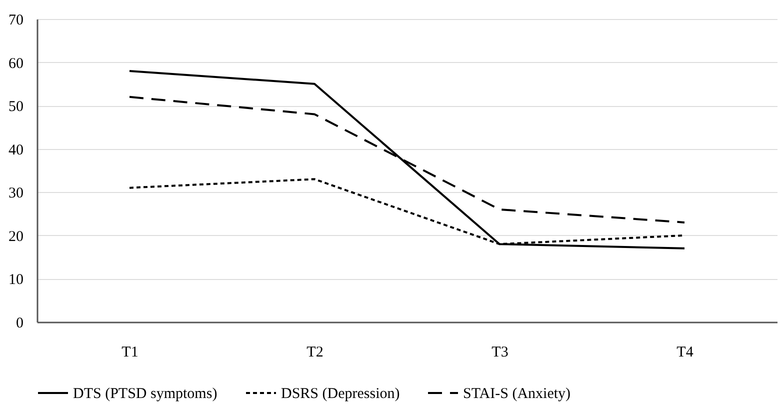 The image size is (781, 409). What do you see at coordinates (20, 324) in the screenshot?
I see `y-tick-label: 0` at bounding box center [20, 324].